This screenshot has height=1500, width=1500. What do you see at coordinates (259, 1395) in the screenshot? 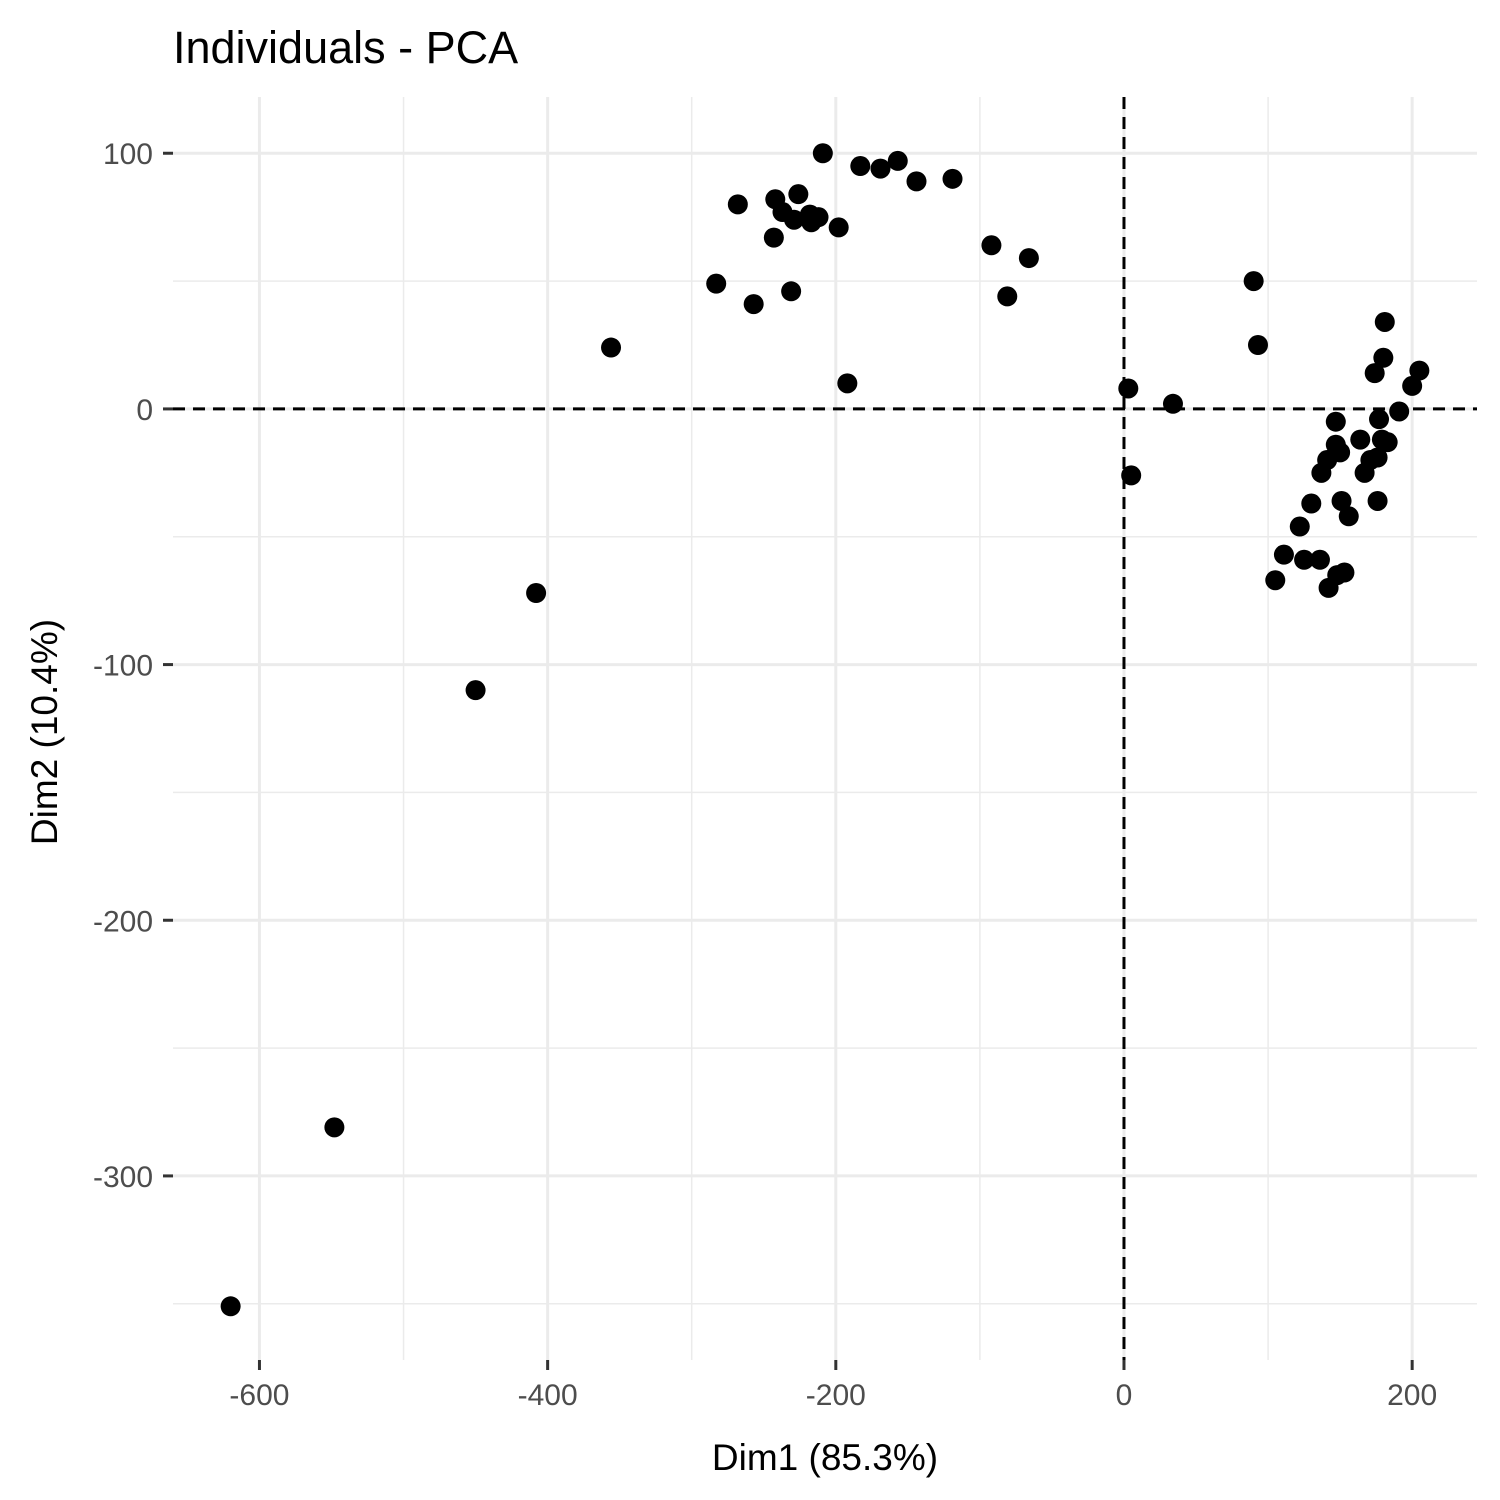
I see `x-tick-label: -600` at bounding box center [259, 1395].